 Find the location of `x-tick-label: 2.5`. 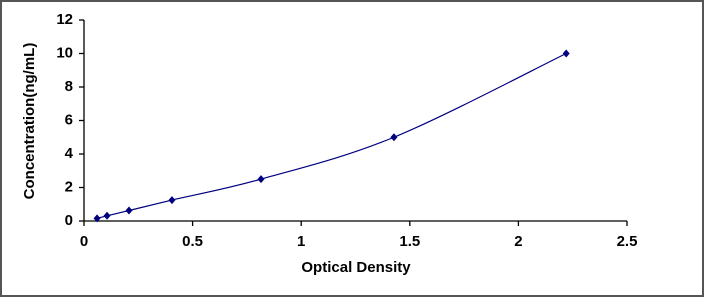

x-tick-label: 2.5 is located at coordinates (627, 241).